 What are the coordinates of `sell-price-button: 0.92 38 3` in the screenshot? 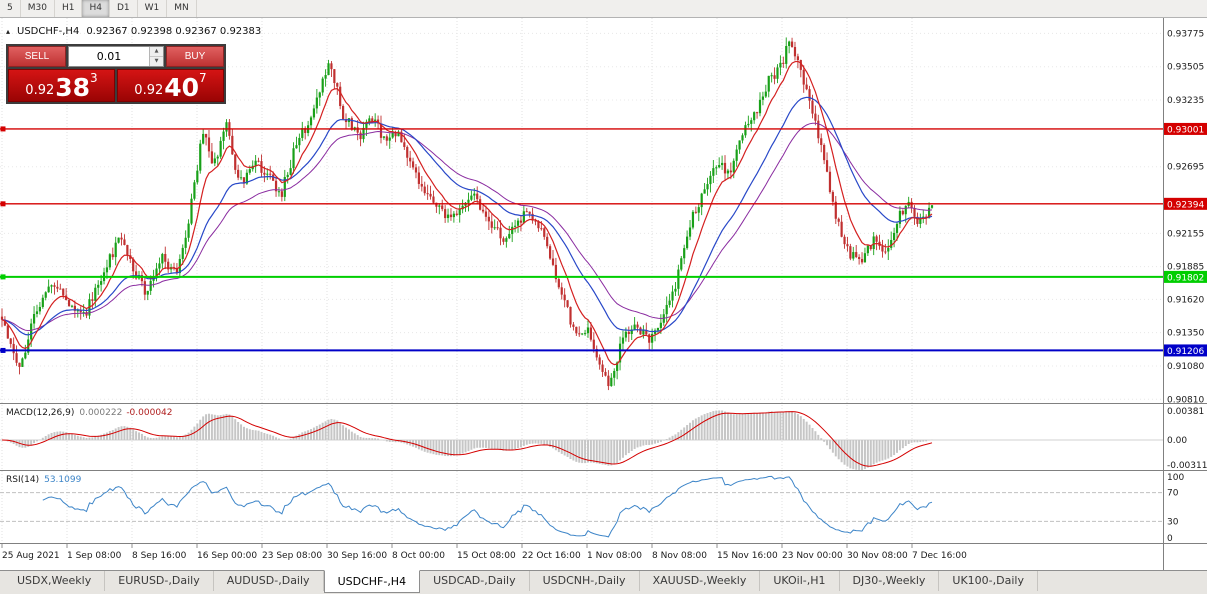 It's located at (61, 85).